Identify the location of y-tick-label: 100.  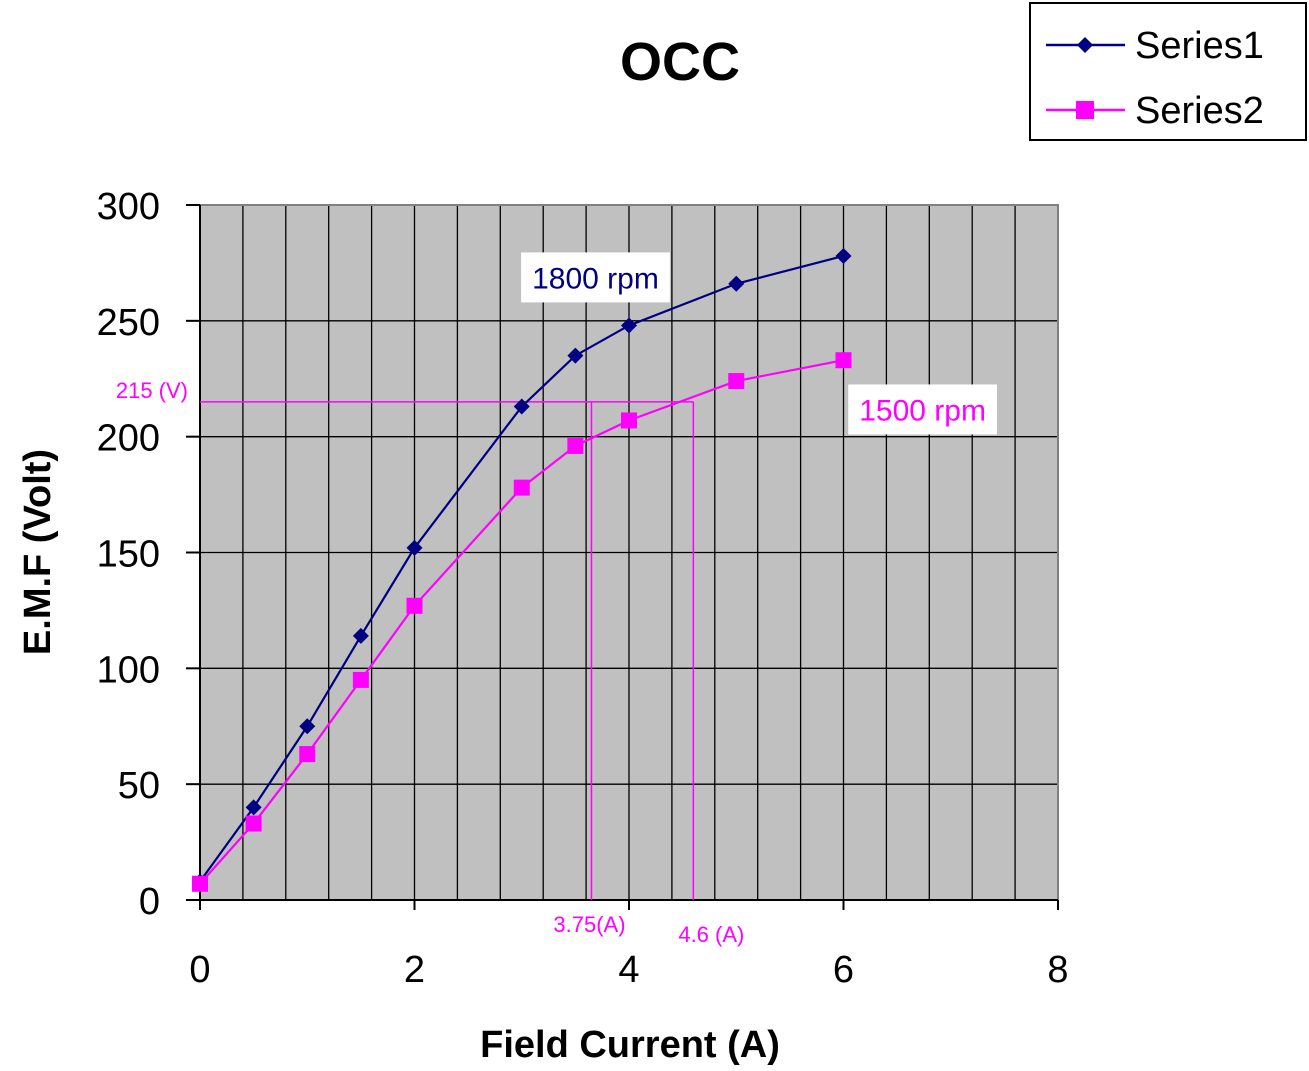
(128, 670).